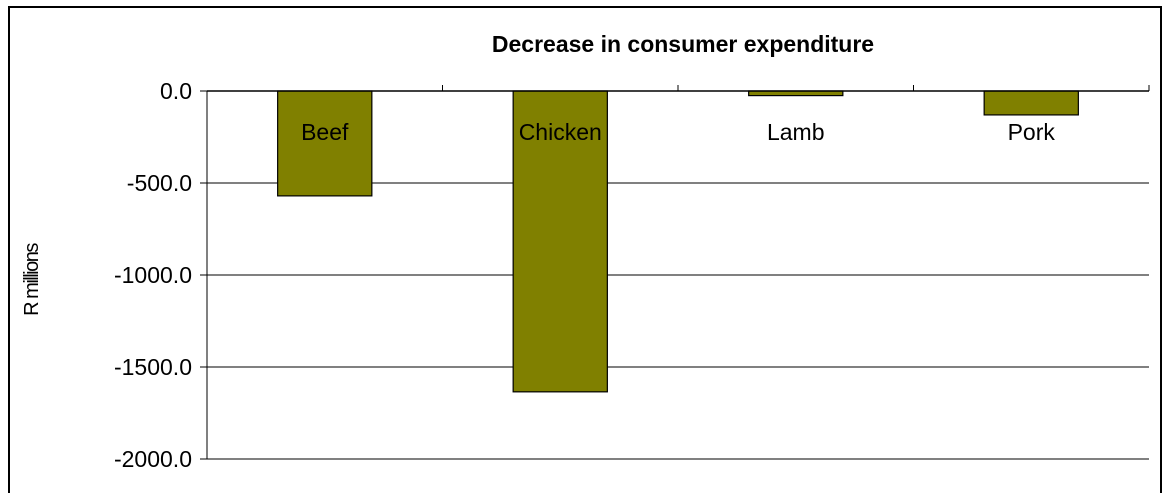 The width and height of the screenshot is (1173, 493). I want to click on category-labels: Beef Chicken Lamb Pork, so click(678, 132).